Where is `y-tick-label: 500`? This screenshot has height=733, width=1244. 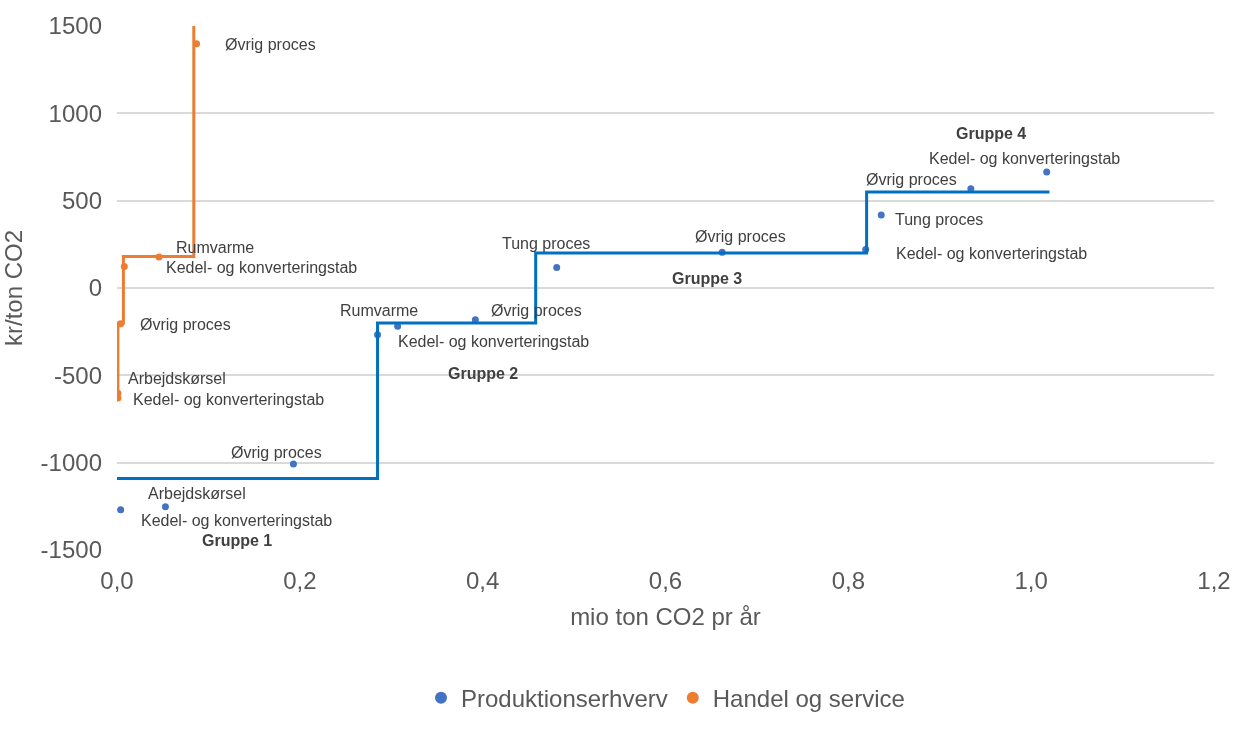
y-tick-label: 500 is located at coordinates (81, 201).